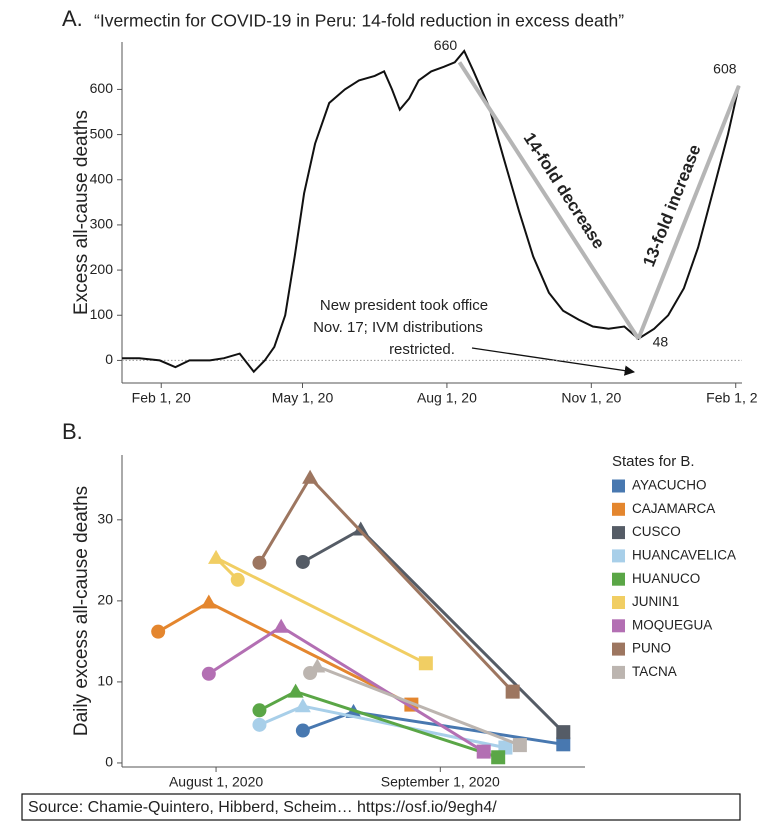  I want to click on x-tick-label: Feb 1, 21, so click(732, 398).